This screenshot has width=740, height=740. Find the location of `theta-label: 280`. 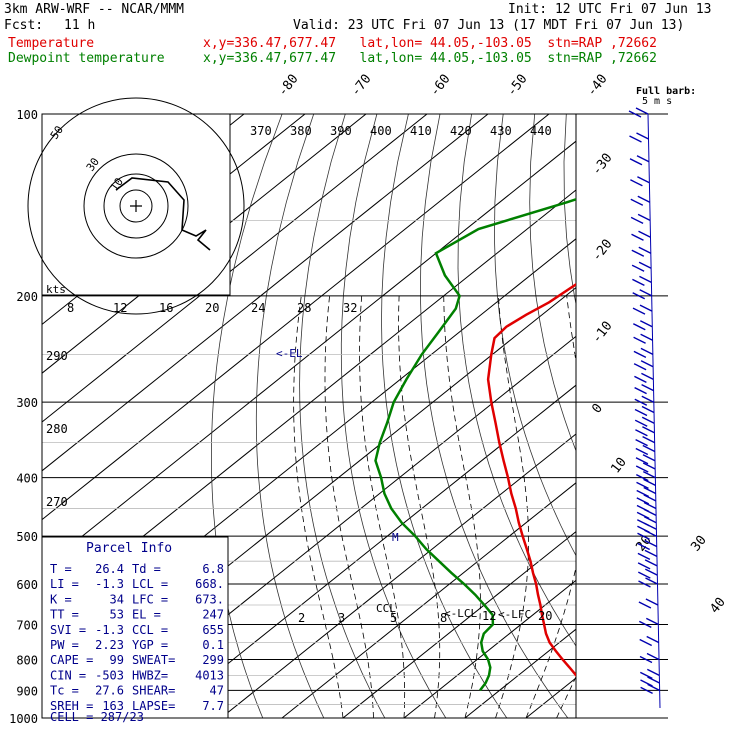

theta-label: 280 is located at coordinates (57, 429).